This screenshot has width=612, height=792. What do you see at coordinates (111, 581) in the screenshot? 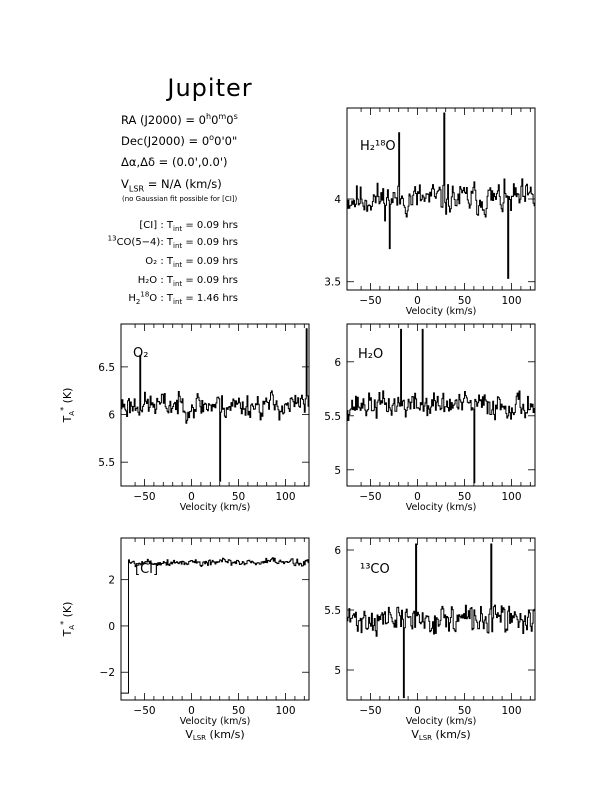
I see `y-tick-label: 2` at bounding box center [111, 581].